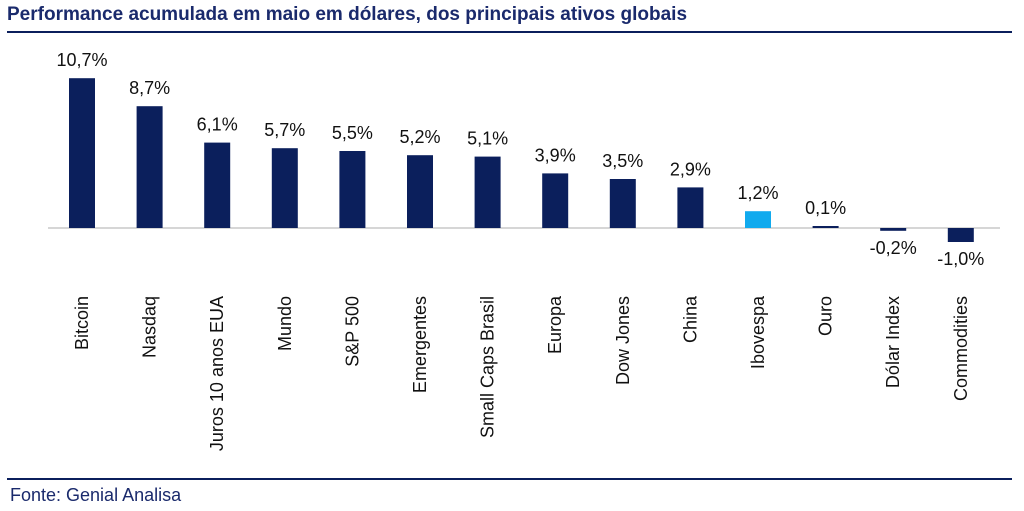  Describe the element at coordinates (81, 60) in the screenshot. I see `data-label: 10,7%` at that location.